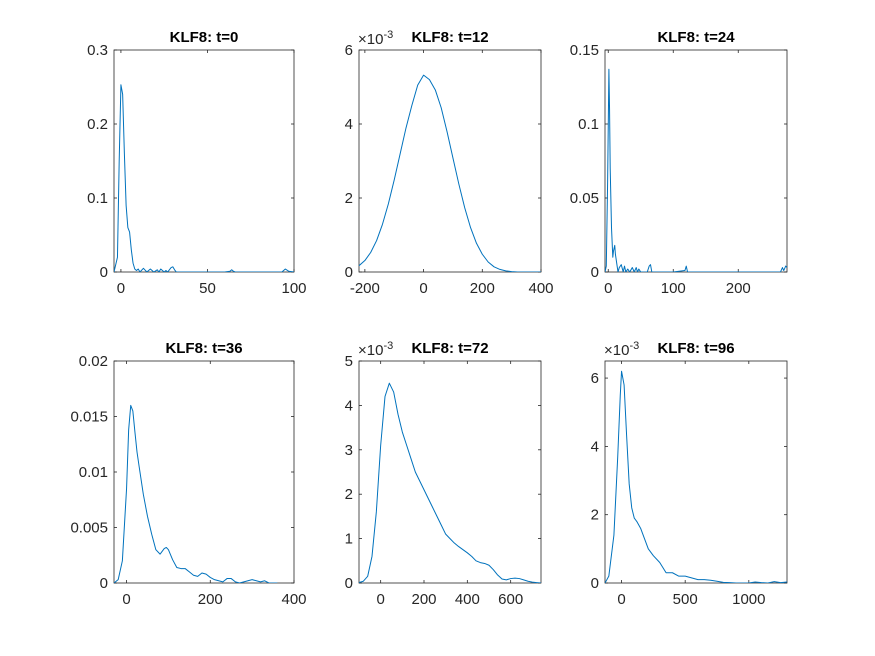 This screenshot has height=656, width=875. Describe the element at coordinates (695, 348) in the screenshot. I see `subplot-title: KLF8: t=96` at that location.